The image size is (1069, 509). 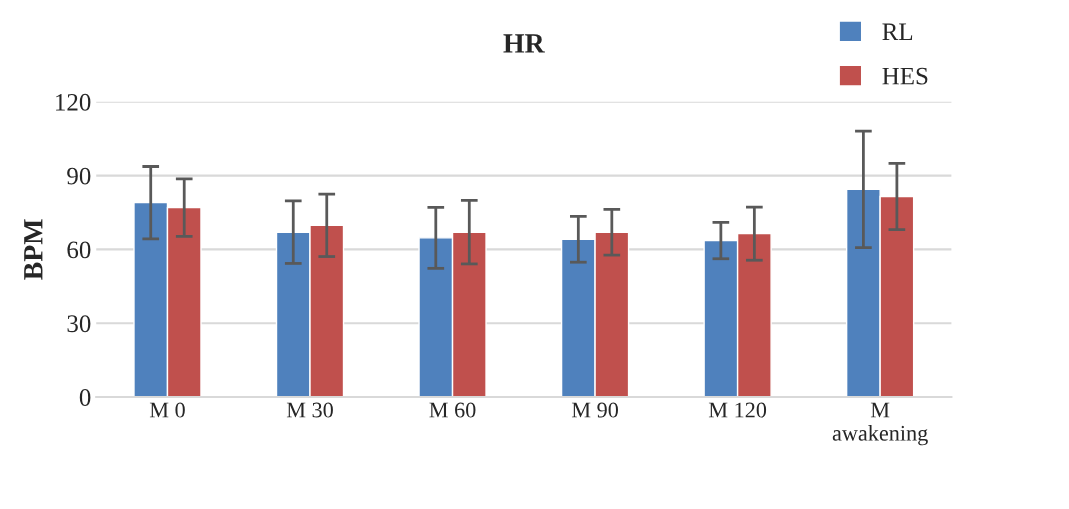 What do you see at coordinates (79, 176) in the screenshot?
I see `y-tick-label: 90` at bounding box center [79, 176].